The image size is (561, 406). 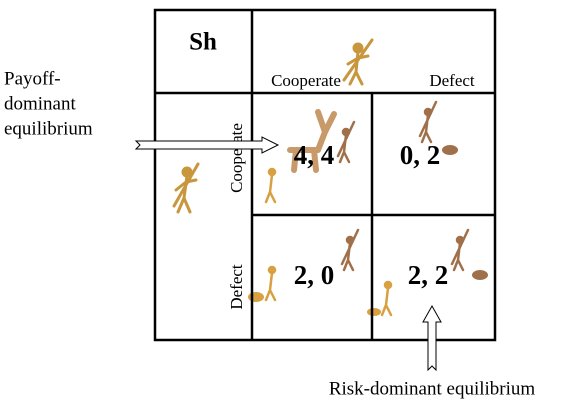 What do you see at coordinates (236, 287) in the screenshot?
I see `row-label: Defect` at bounding box center [236, 287].